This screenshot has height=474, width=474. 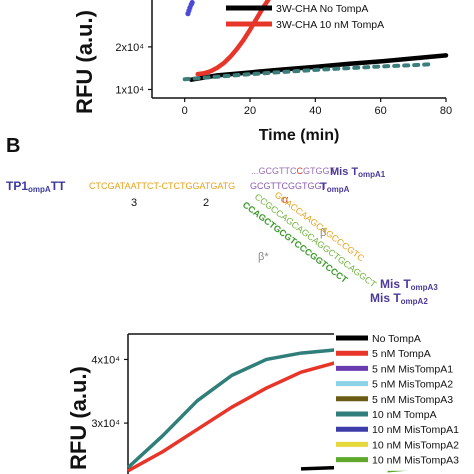 What do you see at coordinates (129, 90) in the screenshot?
I see `top-y-tick-label: 1x10⁴` at bounding box center [129, 90].